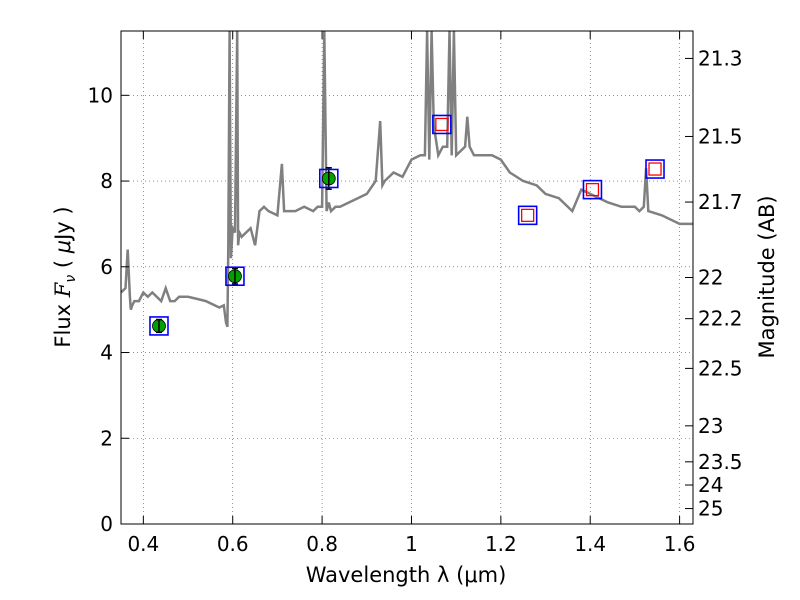 Image resolution: width=800 pixels, height=600 pixels. I want to click on y-tick-label: 6, so click(106, 267).